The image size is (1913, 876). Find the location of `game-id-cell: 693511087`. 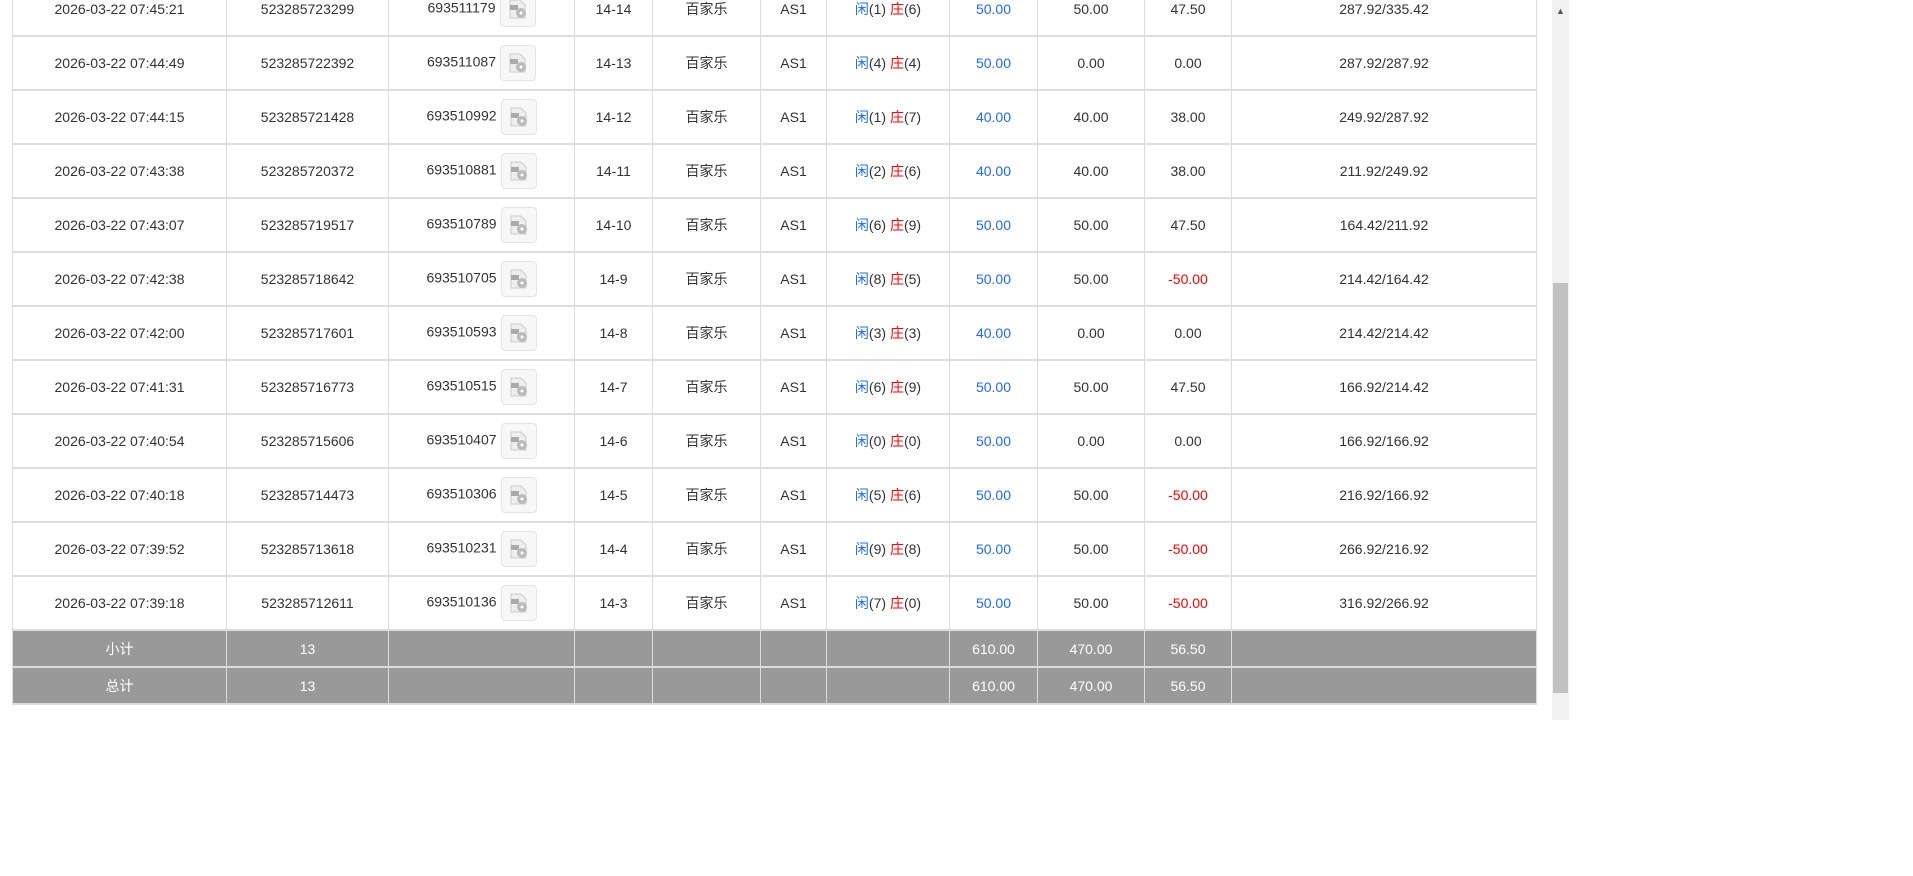

game-id-cell: 693511087 is located at coordinates (481, 63).